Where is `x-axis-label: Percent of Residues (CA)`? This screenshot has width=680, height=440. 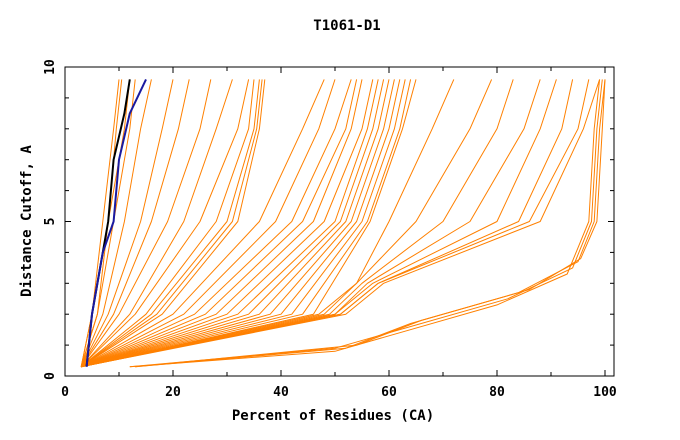
x-axis-label: Percent of Residues (CA) is located at coordinates (333, 416).